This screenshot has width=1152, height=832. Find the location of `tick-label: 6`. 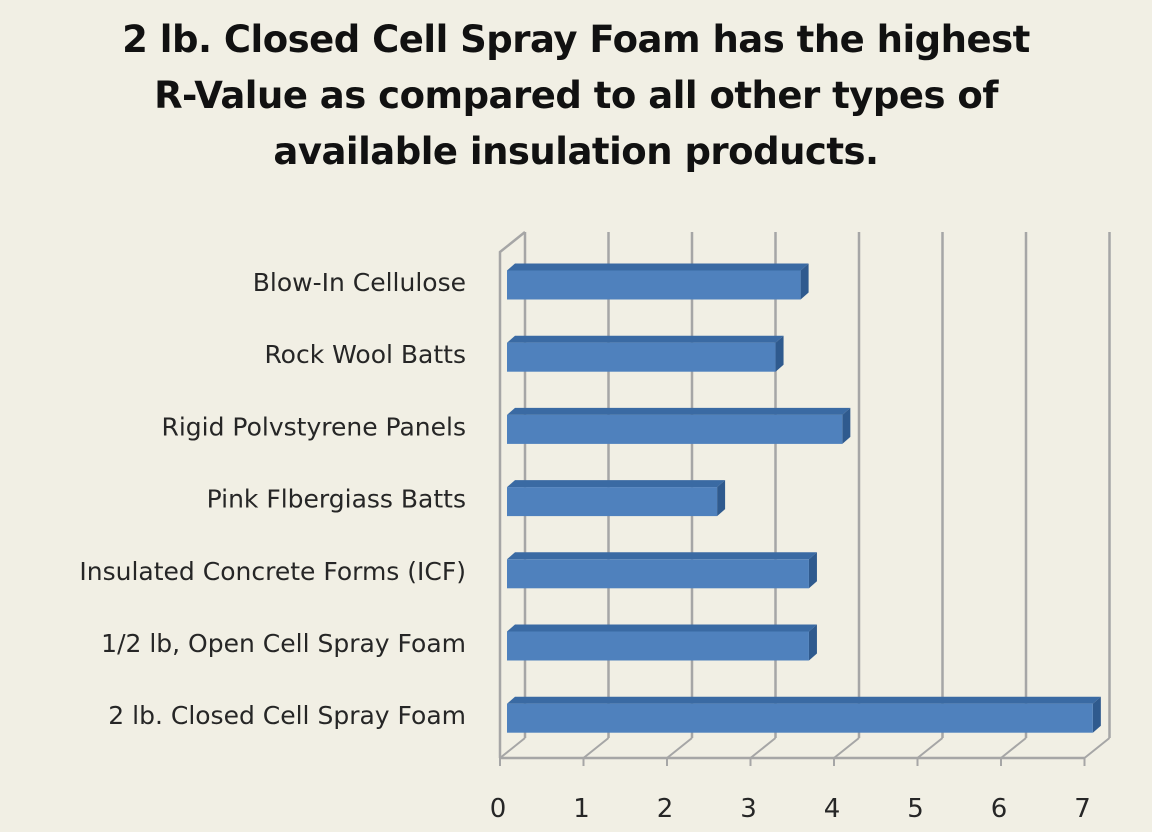

tick-label: 6 is located at coordinates (999, 809).